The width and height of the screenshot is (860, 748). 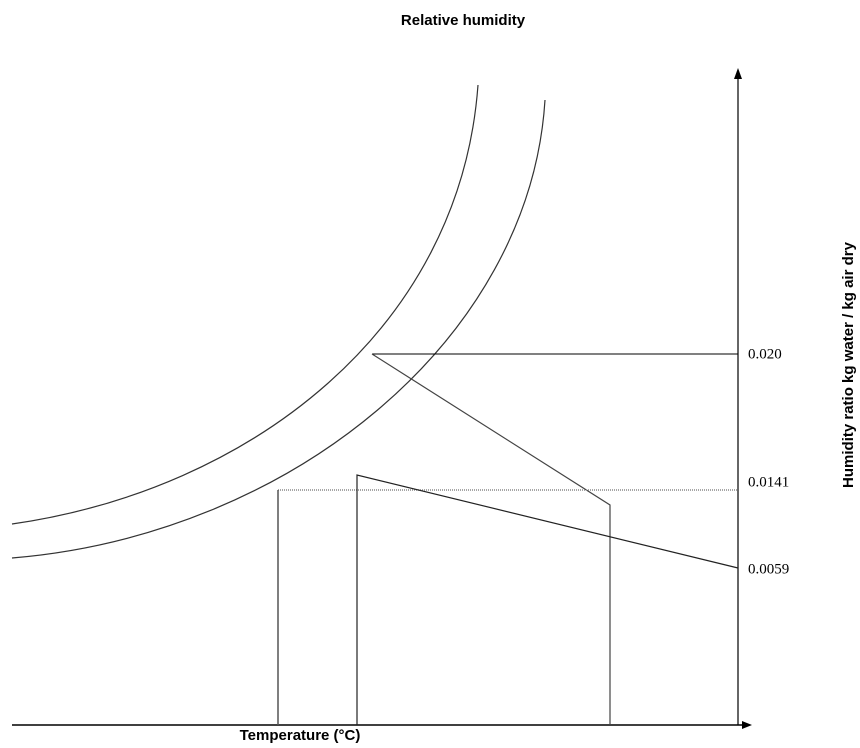 What do you see at coordinates (738, 73) in the screenshot?
I see `y-arrow` at bounding box center [738, 73].